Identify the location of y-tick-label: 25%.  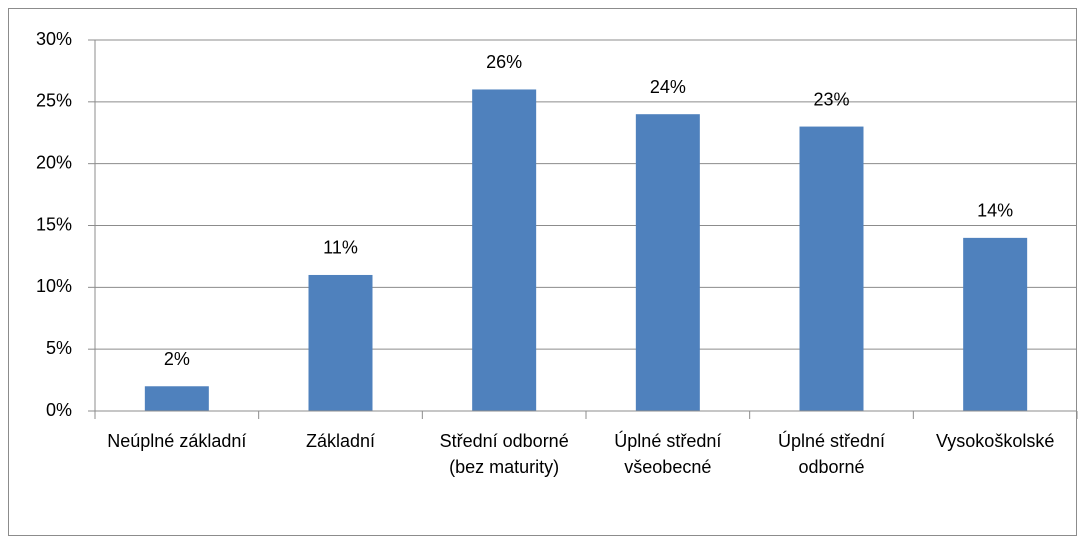
(54, 101).